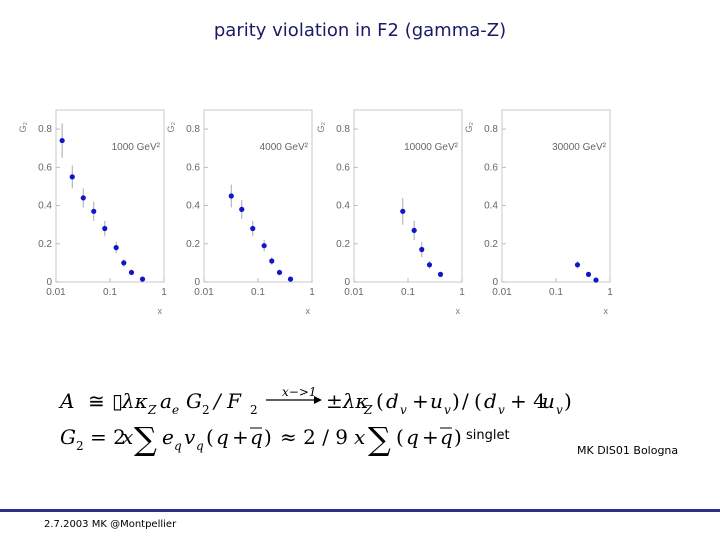  I want to click on formula2-sum: ∑, so click(145, 439).